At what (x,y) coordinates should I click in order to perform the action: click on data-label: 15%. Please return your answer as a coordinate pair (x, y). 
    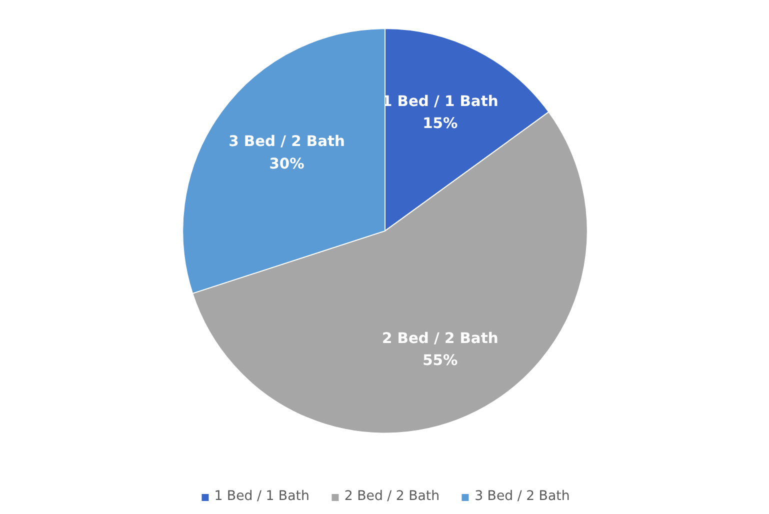
    Looking at the image, I should click on (440, 123).